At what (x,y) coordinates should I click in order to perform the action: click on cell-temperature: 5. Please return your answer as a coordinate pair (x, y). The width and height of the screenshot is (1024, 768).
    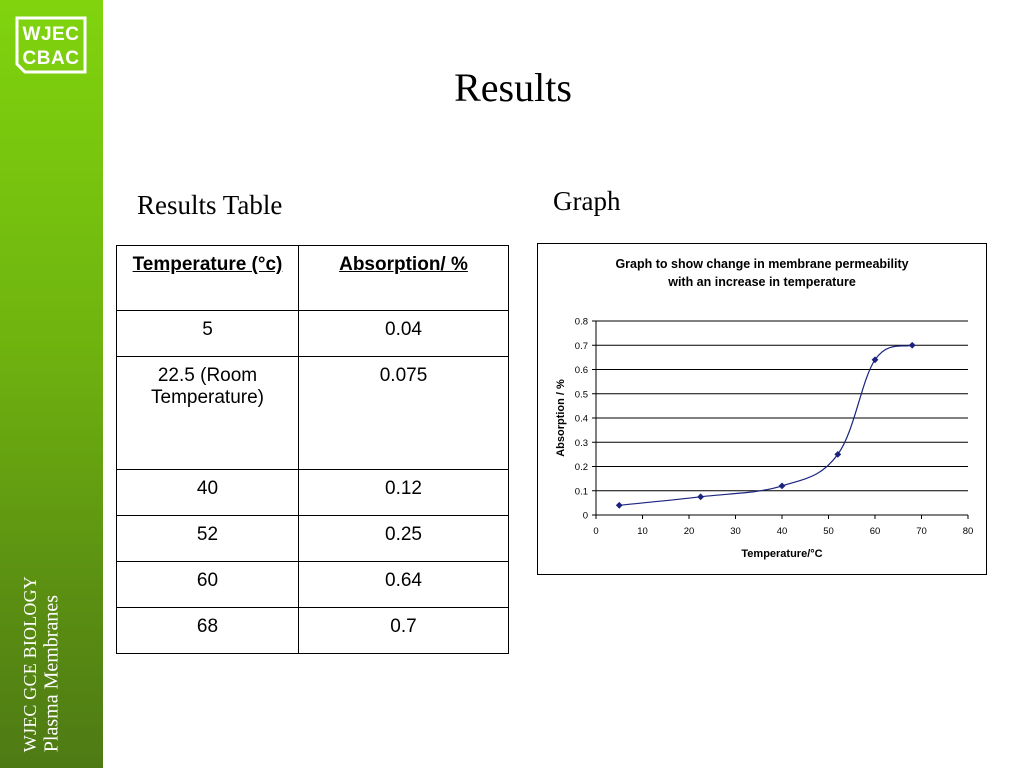
    Looking at the image, I should click on (207, 333).